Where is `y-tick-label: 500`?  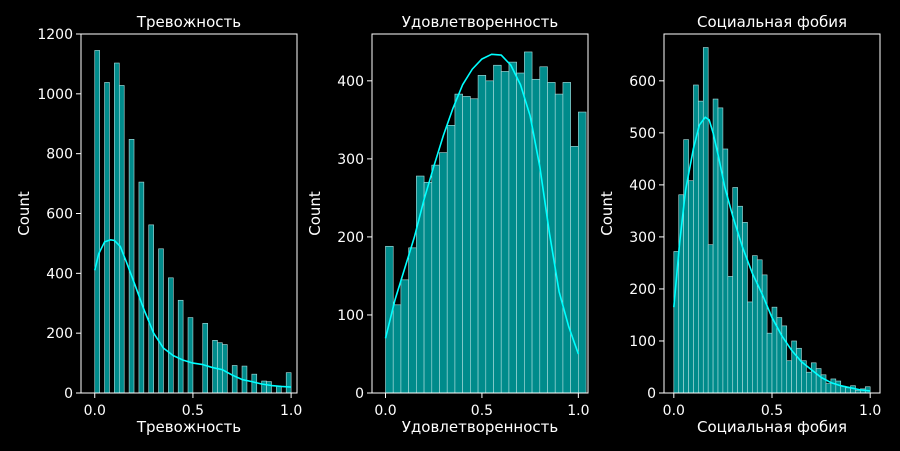
y-tick-label: 500 is located at coordinates (642, 134).